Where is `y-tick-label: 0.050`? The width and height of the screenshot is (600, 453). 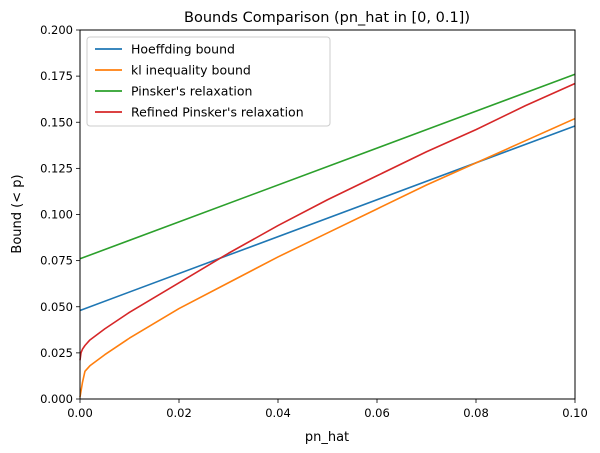 y-tick-label: 0.050 is located at coordinates (56, 307).